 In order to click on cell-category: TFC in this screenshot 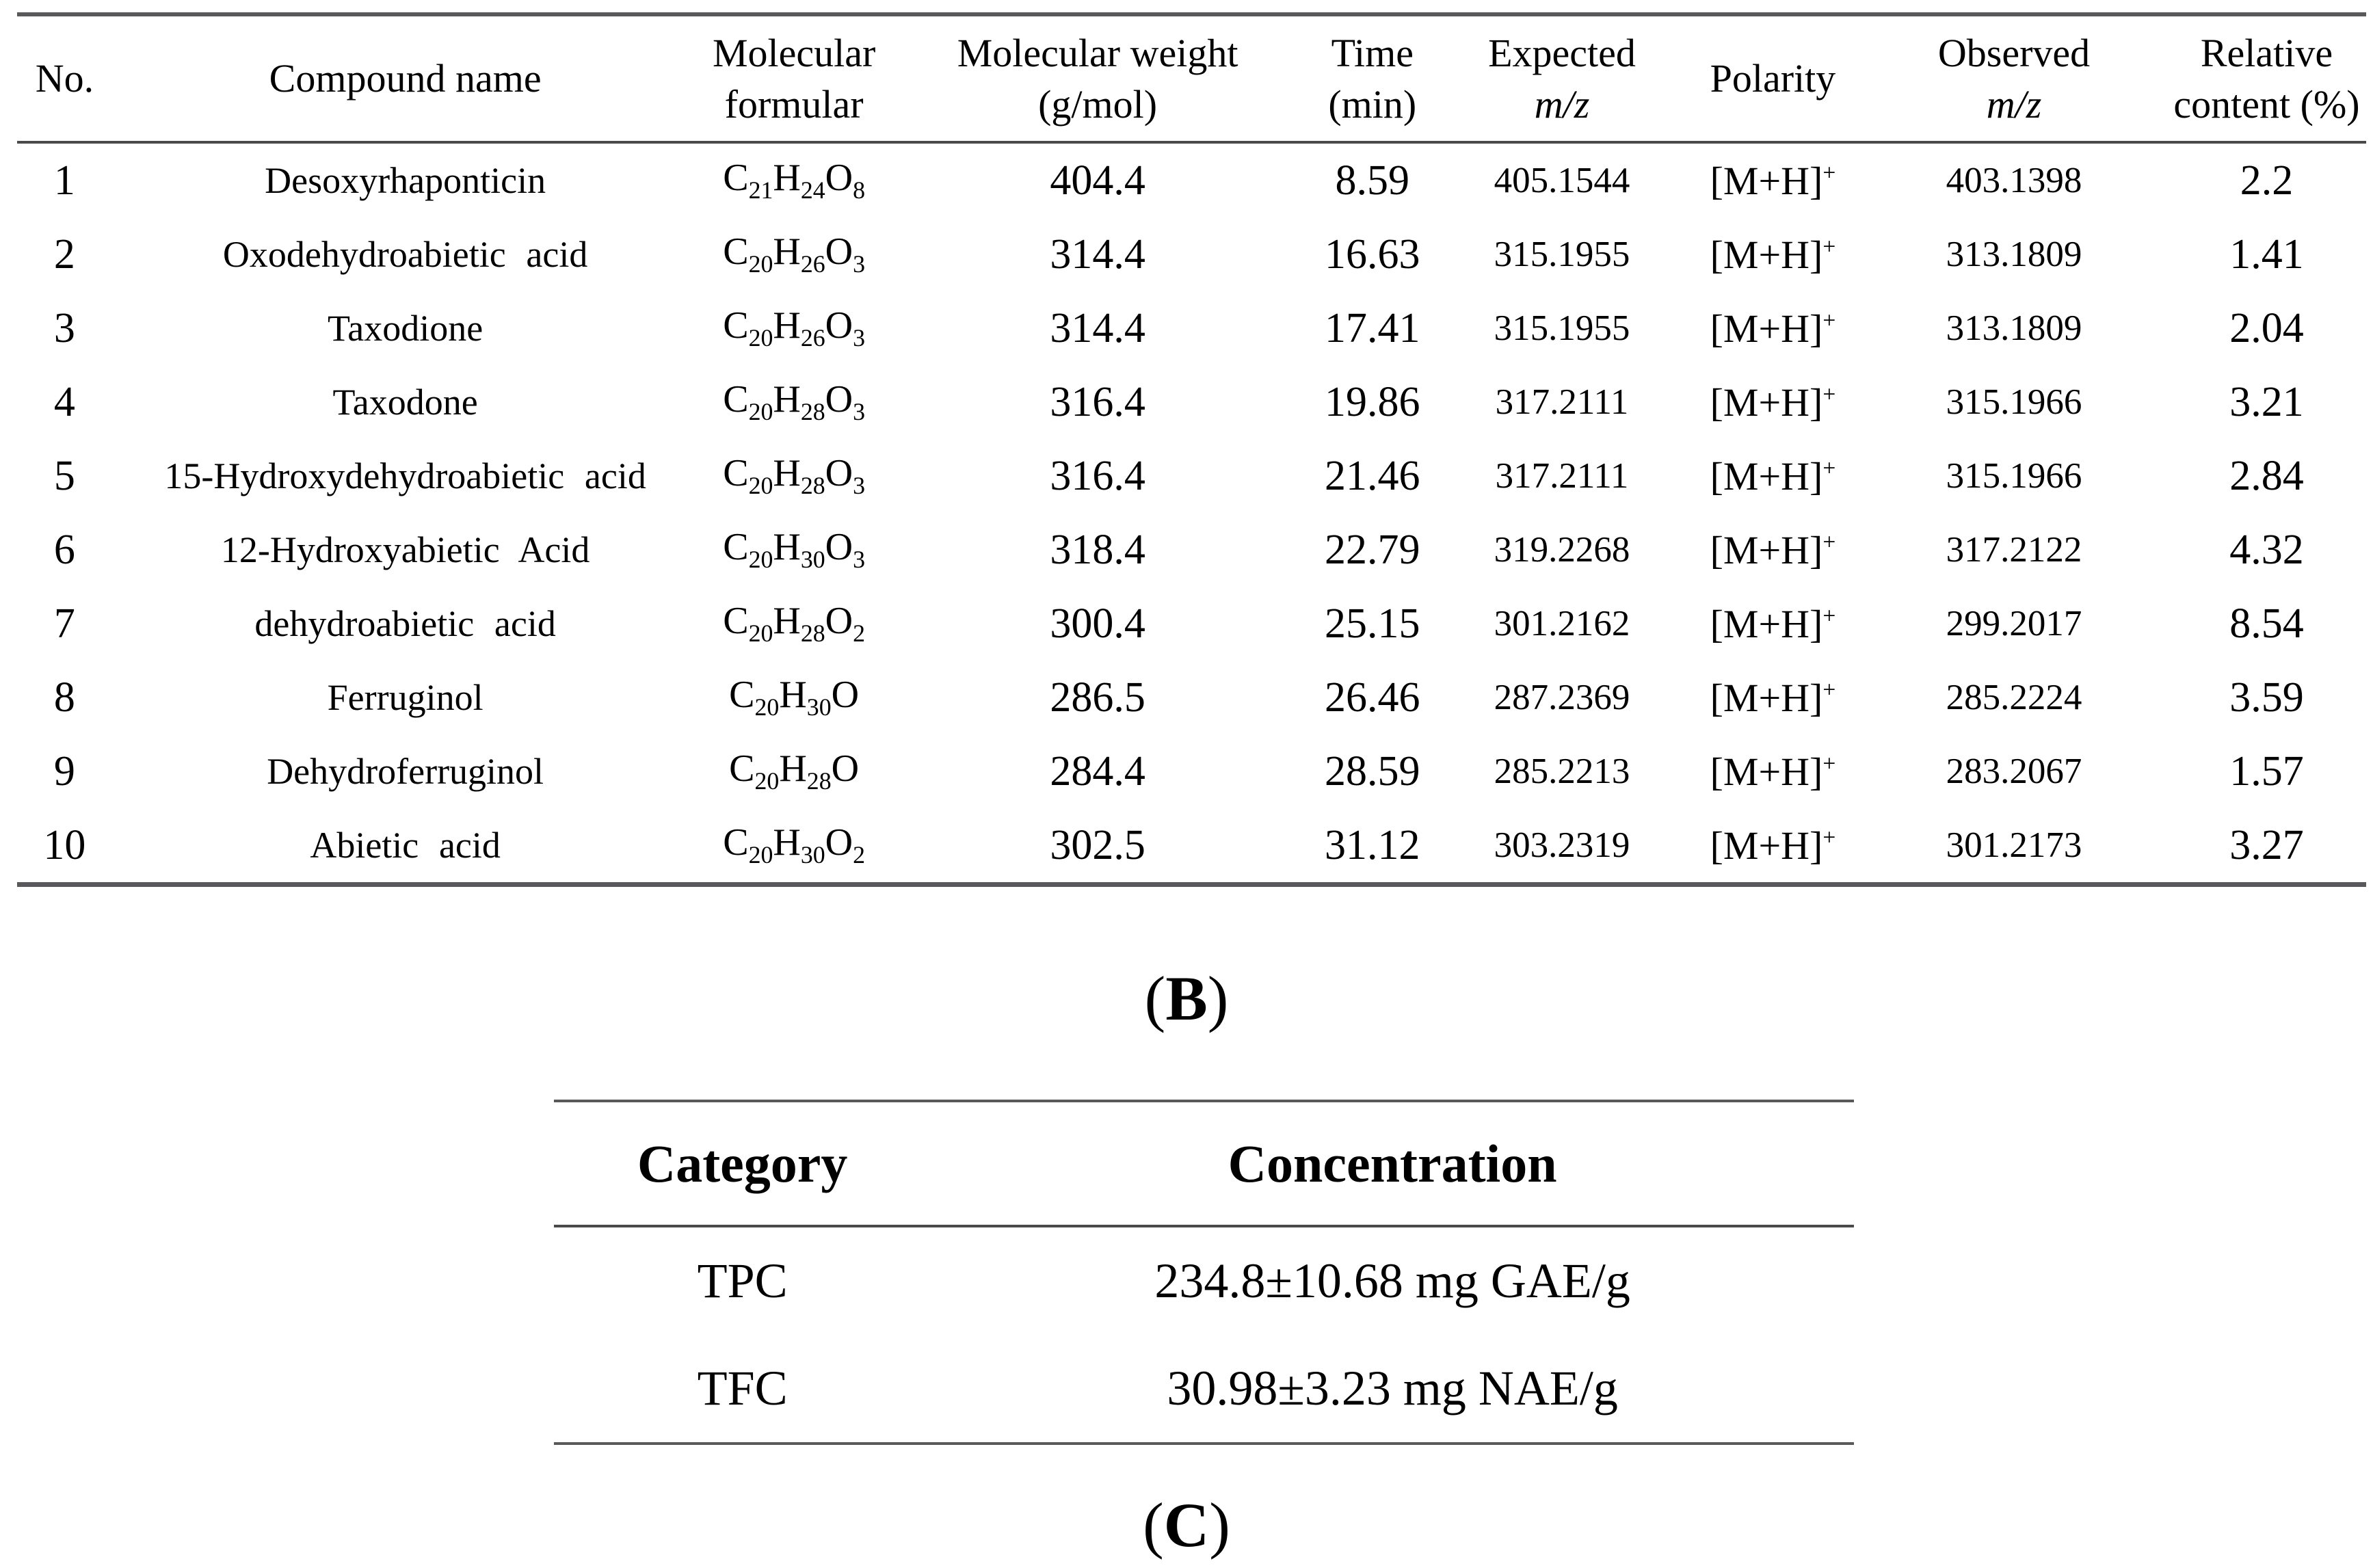, I will do `click(742, 1388)`.